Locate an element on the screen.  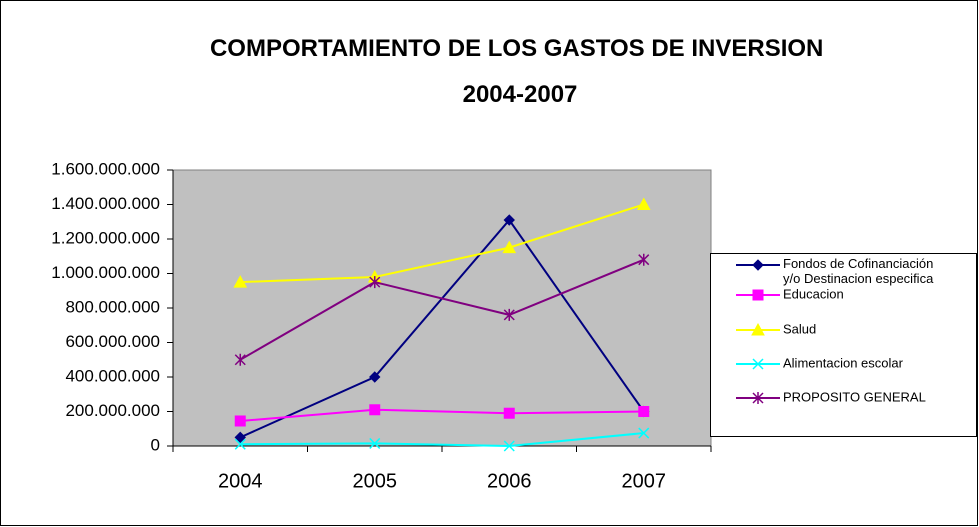
legend-label: Alimentacion escolar is located at coordinates (843, 362).